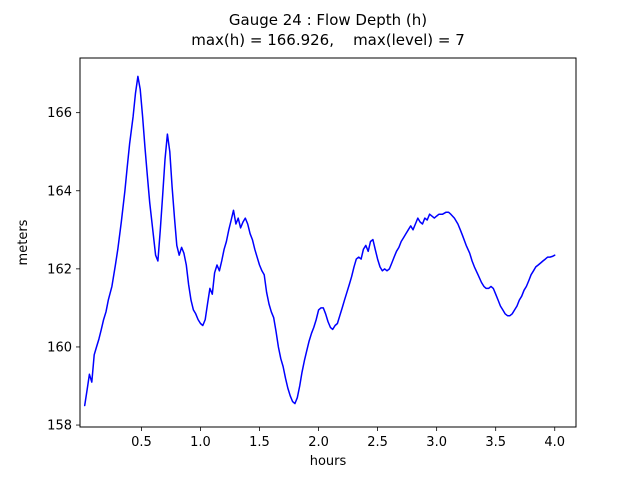  Describe the element at coordinates (554, 442) in the screenshot. I see `x-tick-label: 4.0` at that location.